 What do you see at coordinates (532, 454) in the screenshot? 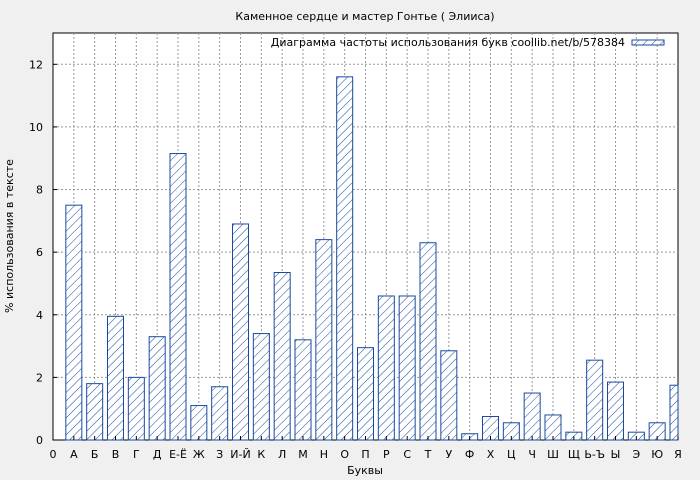
I see `x-tick-label: Ч` at bounding box center [532, 454].